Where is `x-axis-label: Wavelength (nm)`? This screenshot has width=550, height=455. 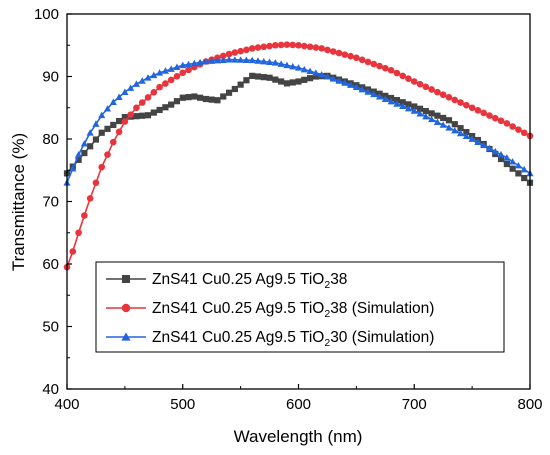
x-axis-label: Wavelength (nm) is located at coordinates (298, 436).